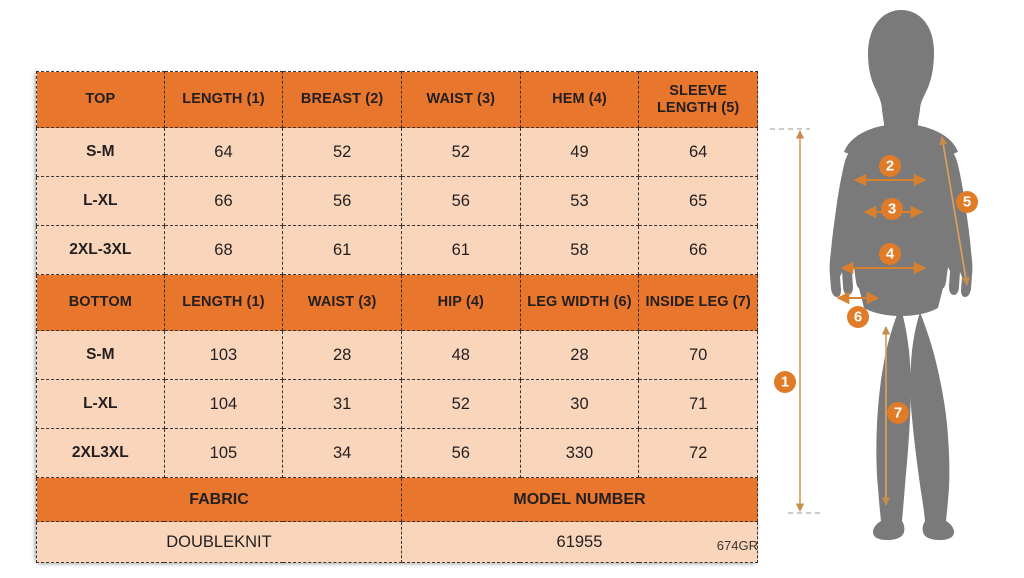  Describe the element at coordinates (874, 321) in the screenshot. I see `measurement-annotations: 1 2 3 4 5 6 7` at that location.